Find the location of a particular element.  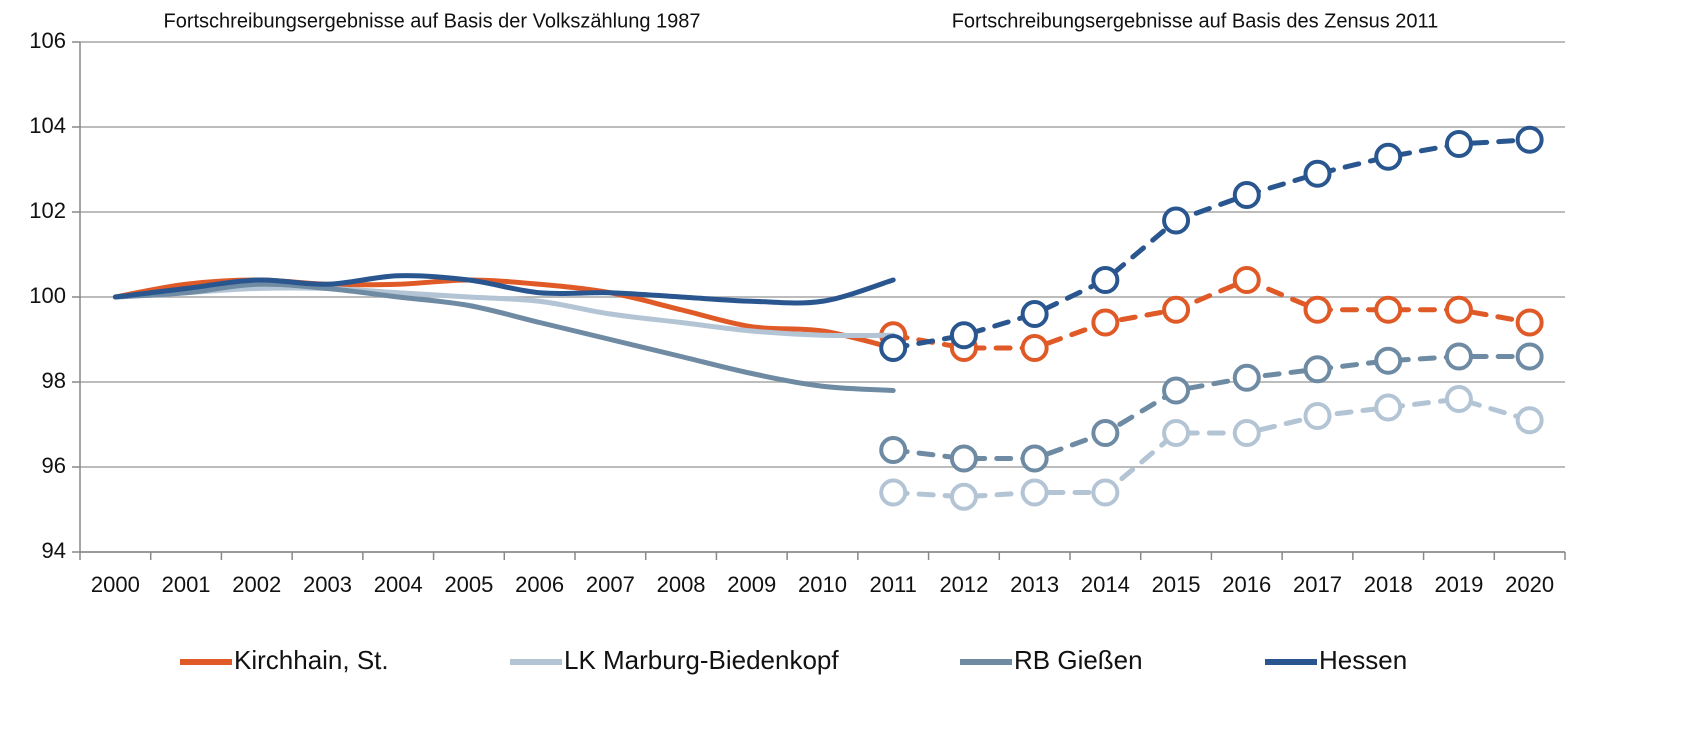

y-tick-label: 96 is located at coordinates (54, 465).